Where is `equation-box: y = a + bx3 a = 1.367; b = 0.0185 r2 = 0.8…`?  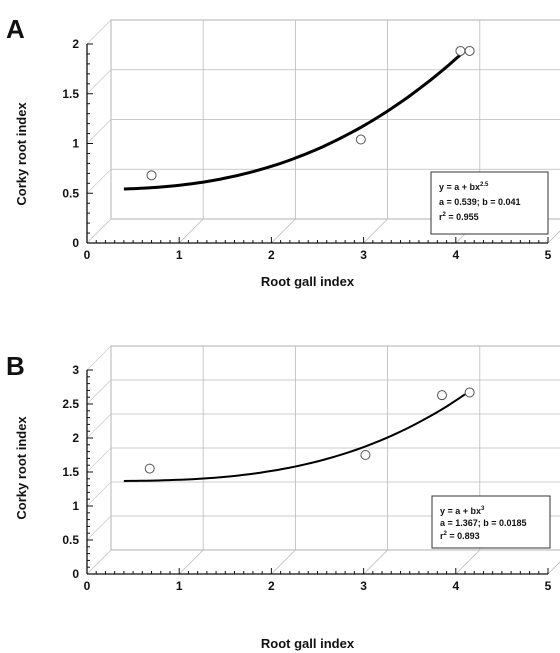 equation-box: y = a + bx3 a = 1.367; b = 0.0185 r2 = 0.8… is located at coordinates (491, 522).